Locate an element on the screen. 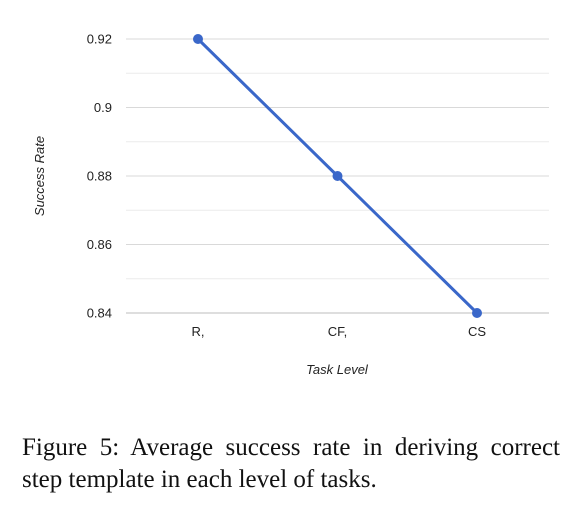 Image resolution: width=580 pixels, height=525 pixels. x-tick-labels: R, CF, CS is located at coordinates (339, 331).